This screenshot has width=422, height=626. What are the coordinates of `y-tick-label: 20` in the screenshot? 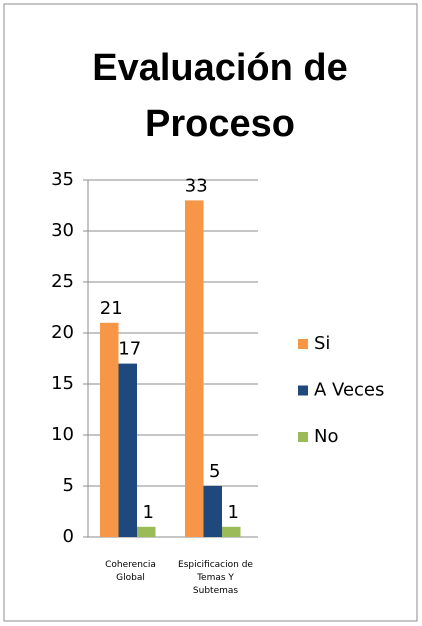 It's located at (62, 332).